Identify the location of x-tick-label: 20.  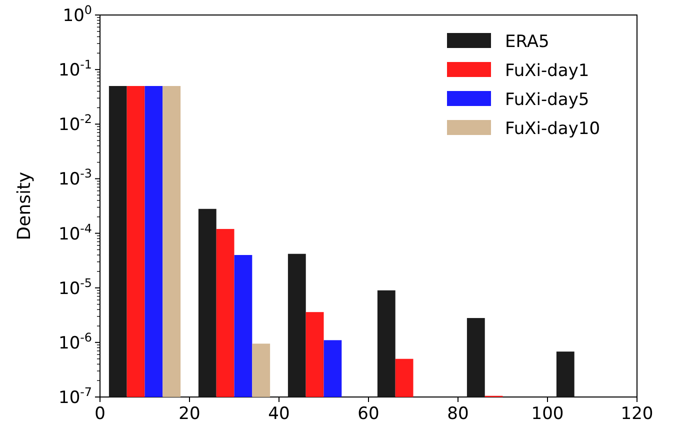
(189, 414).